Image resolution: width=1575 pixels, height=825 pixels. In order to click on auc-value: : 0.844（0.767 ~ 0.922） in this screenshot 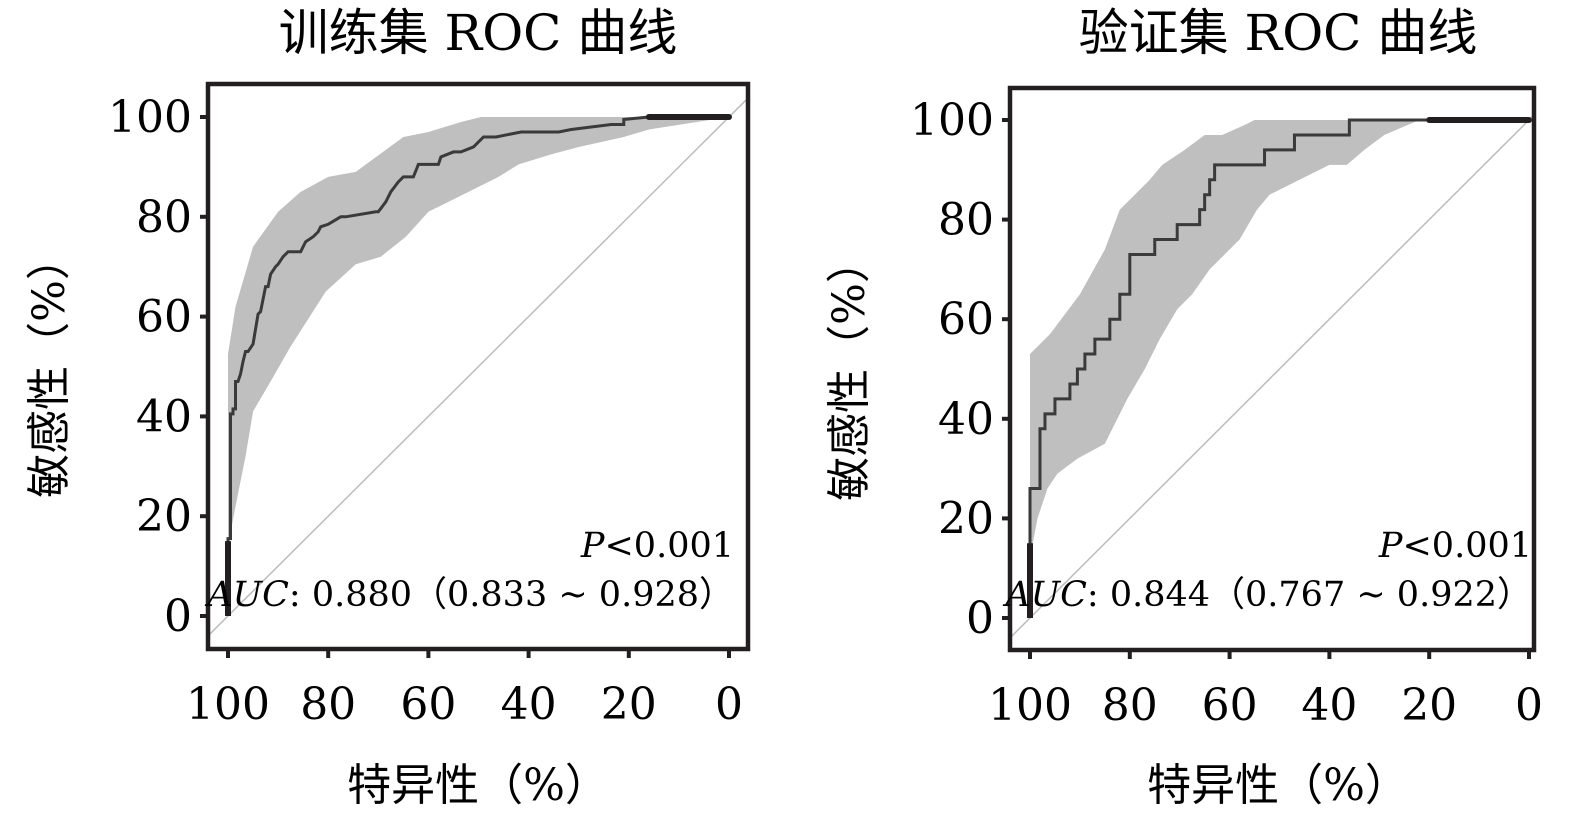, I will do `click(1309, 595)`.